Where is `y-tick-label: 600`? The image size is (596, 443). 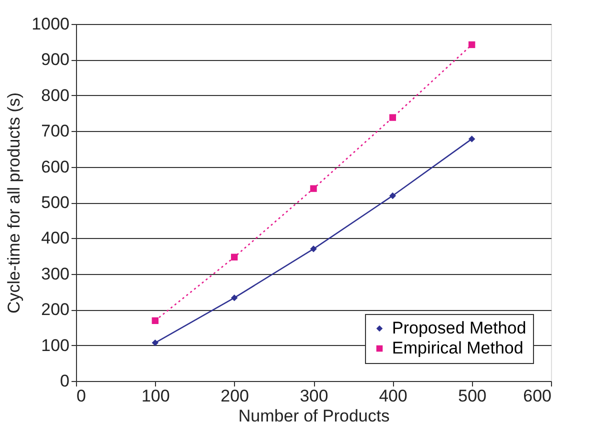
y-tick-label: 600 is located at coordinates (55, 166).